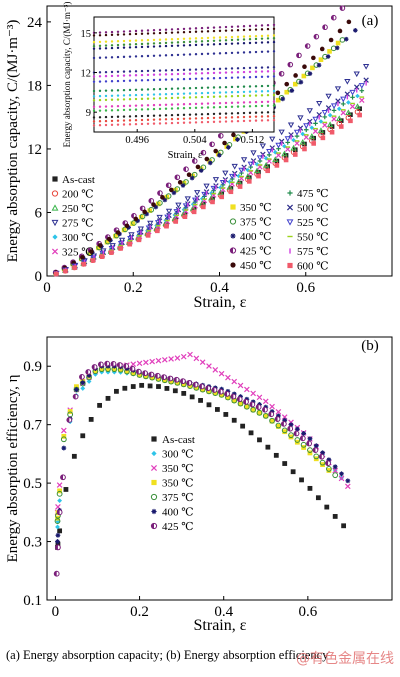  I want to click on x-tick-label: 0.4, so click(223, 612).